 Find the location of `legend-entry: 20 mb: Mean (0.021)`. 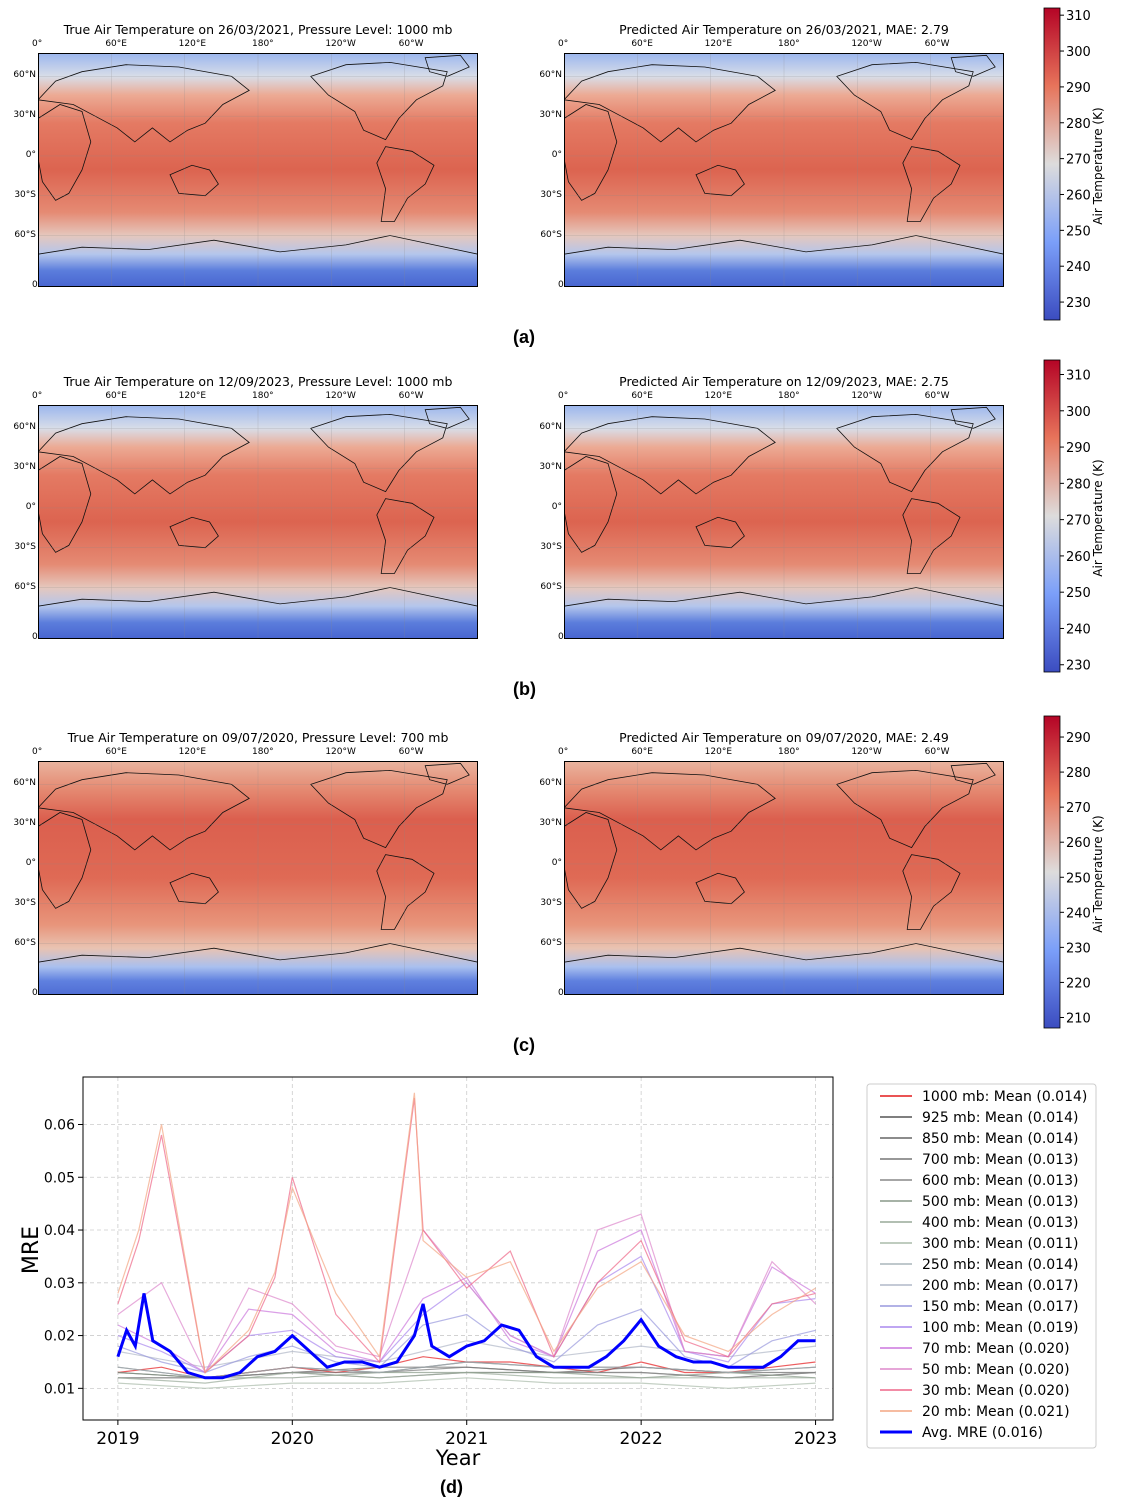

legend-entry: 20 mb: Mean (0.021) is located at coordinates (996, 1412).